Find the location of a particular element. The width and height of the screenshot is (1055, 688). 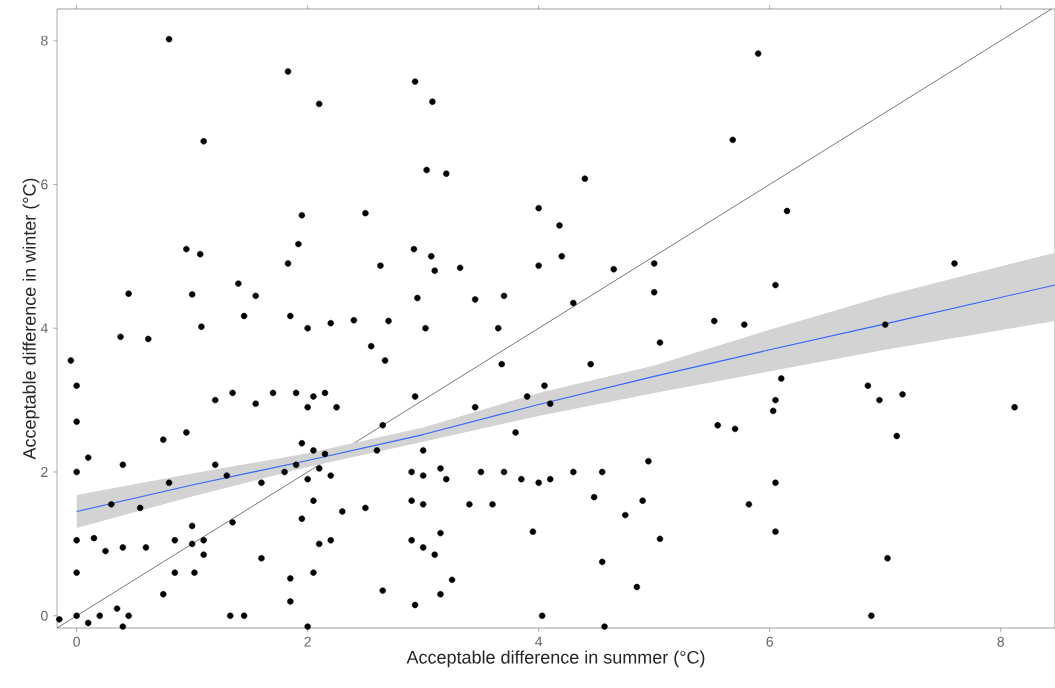

y-tick-label: 6 is located at coordinates (44, 184).